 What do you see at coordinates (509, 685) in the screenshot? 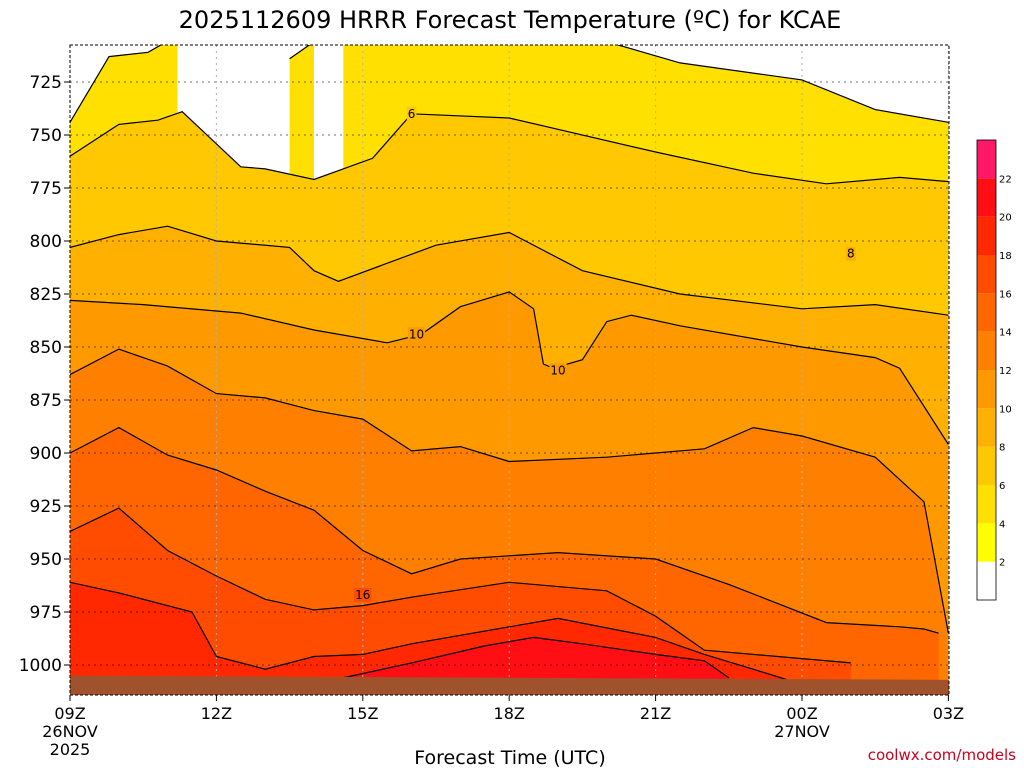
I see `terrain-band` at bounding box center [509, 685].